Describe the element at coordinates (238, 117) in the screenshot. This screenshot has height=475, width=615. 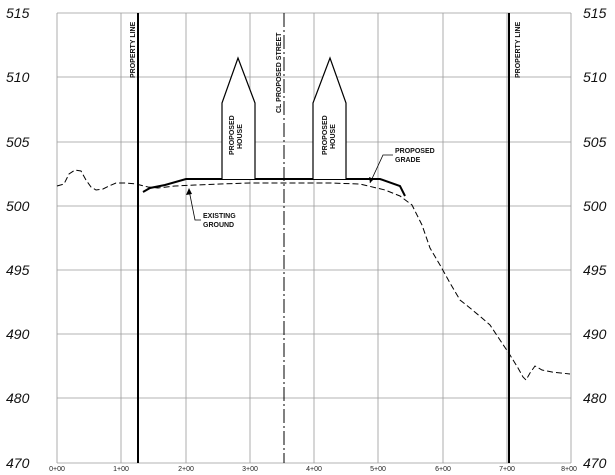
I see `proposed-house-left` at that location.